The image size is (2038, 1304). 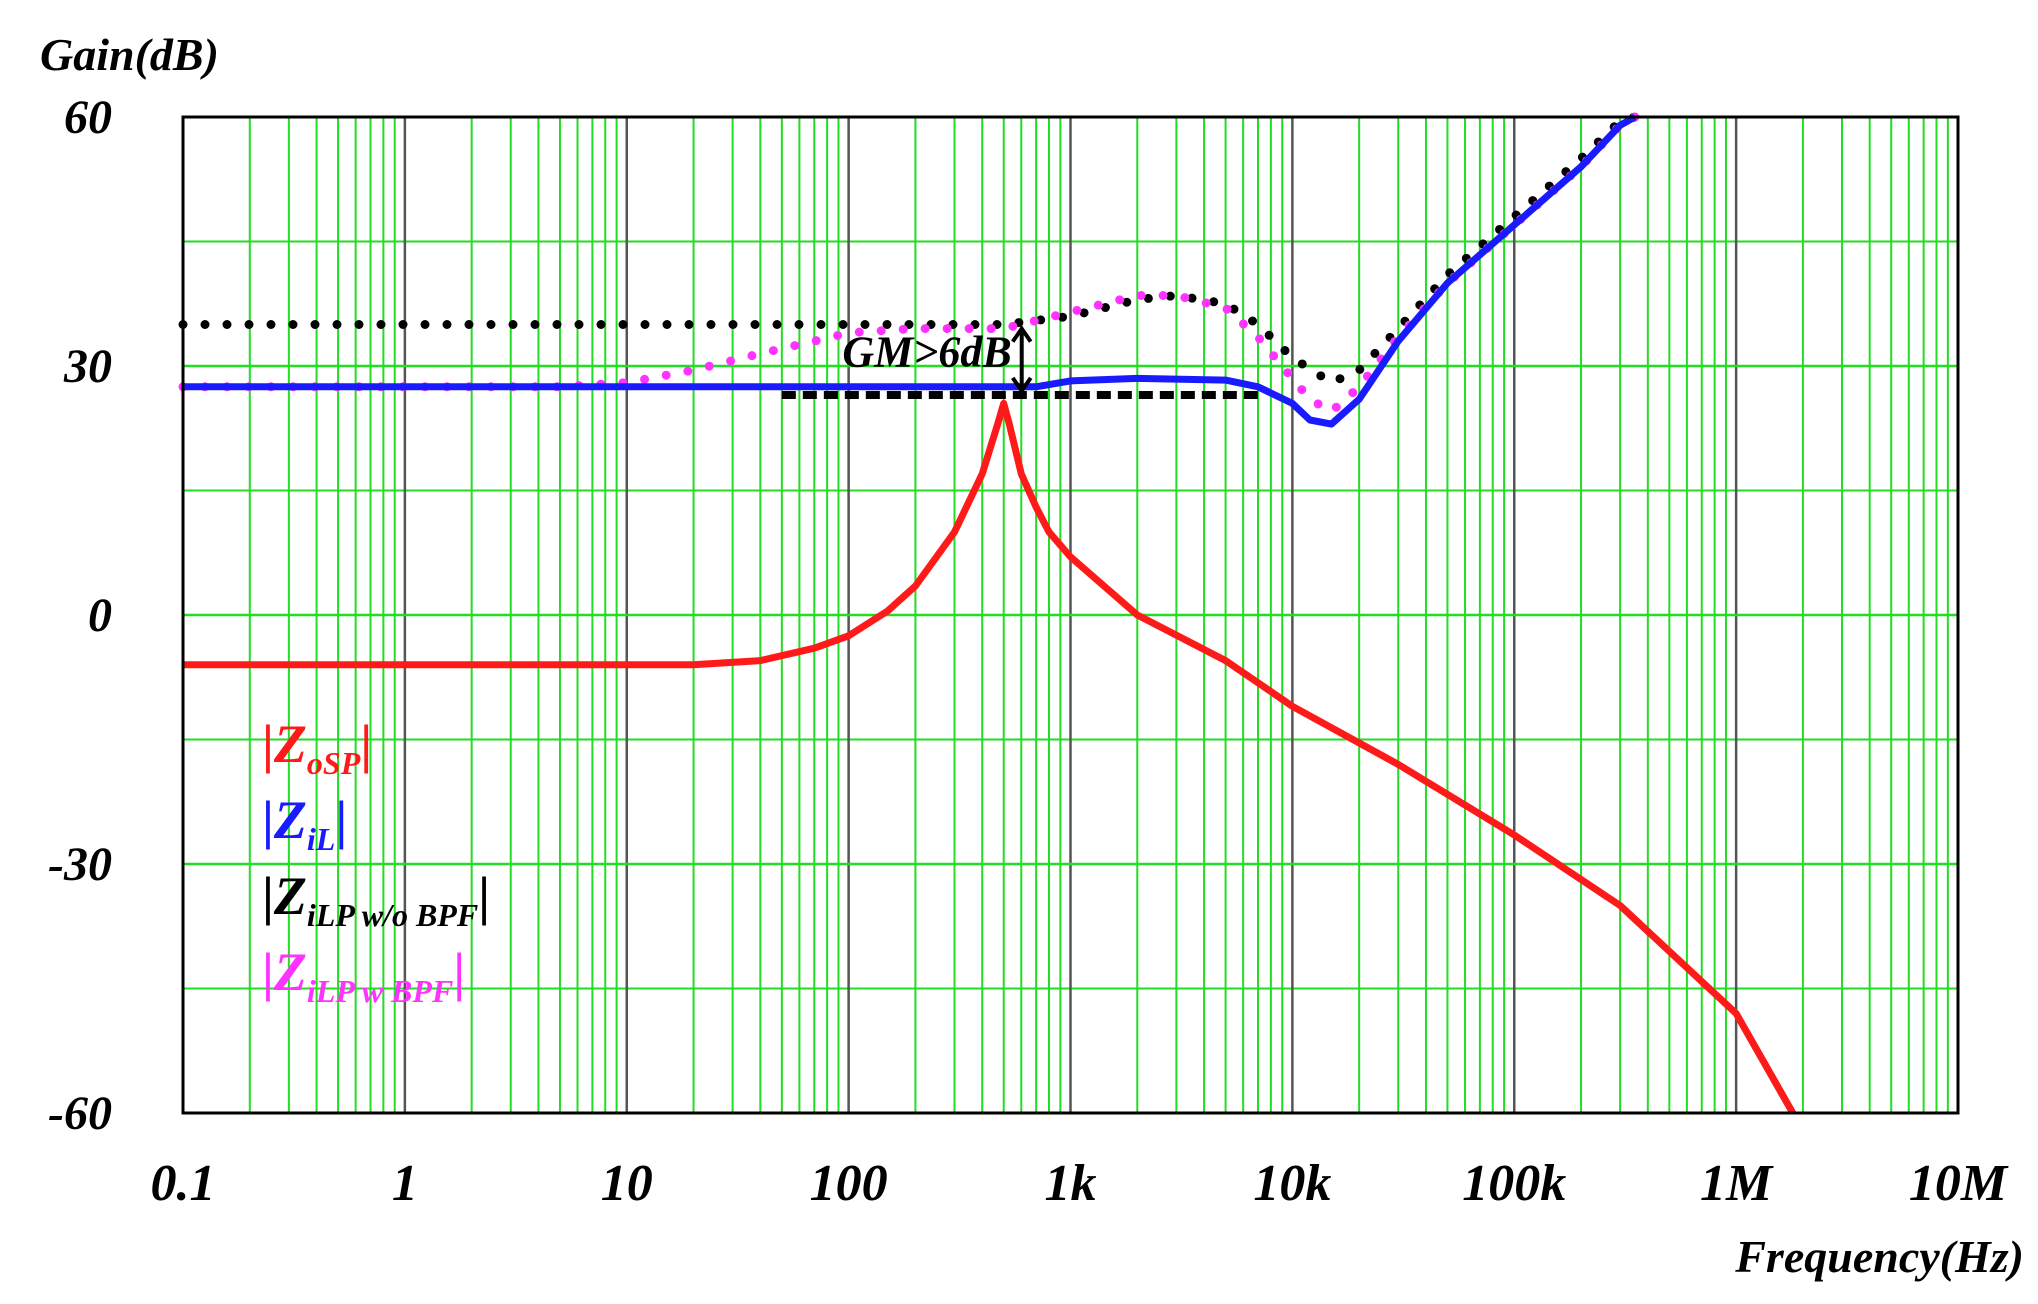 I want to click on x-axis-label: Frequency(Hz), so click(x=1879, y=1256).